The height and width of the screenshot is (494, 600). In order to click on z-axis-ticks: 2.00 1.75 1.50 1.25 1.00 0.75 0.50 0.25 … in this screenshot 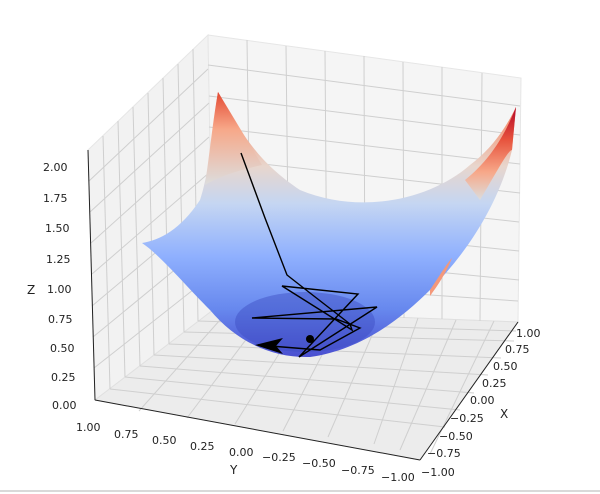, I will do `click(60, 286)`.